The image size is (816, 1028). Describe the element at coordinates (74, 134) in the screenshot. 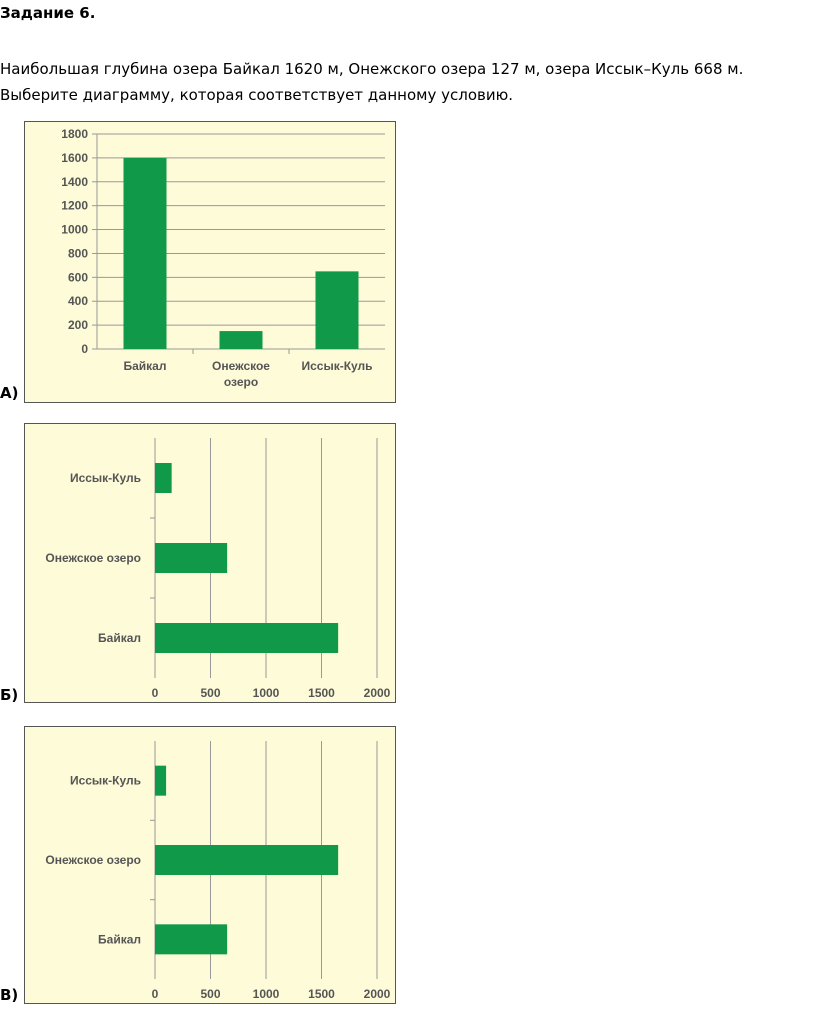

I see `y-tick-label: 1800` at that location.